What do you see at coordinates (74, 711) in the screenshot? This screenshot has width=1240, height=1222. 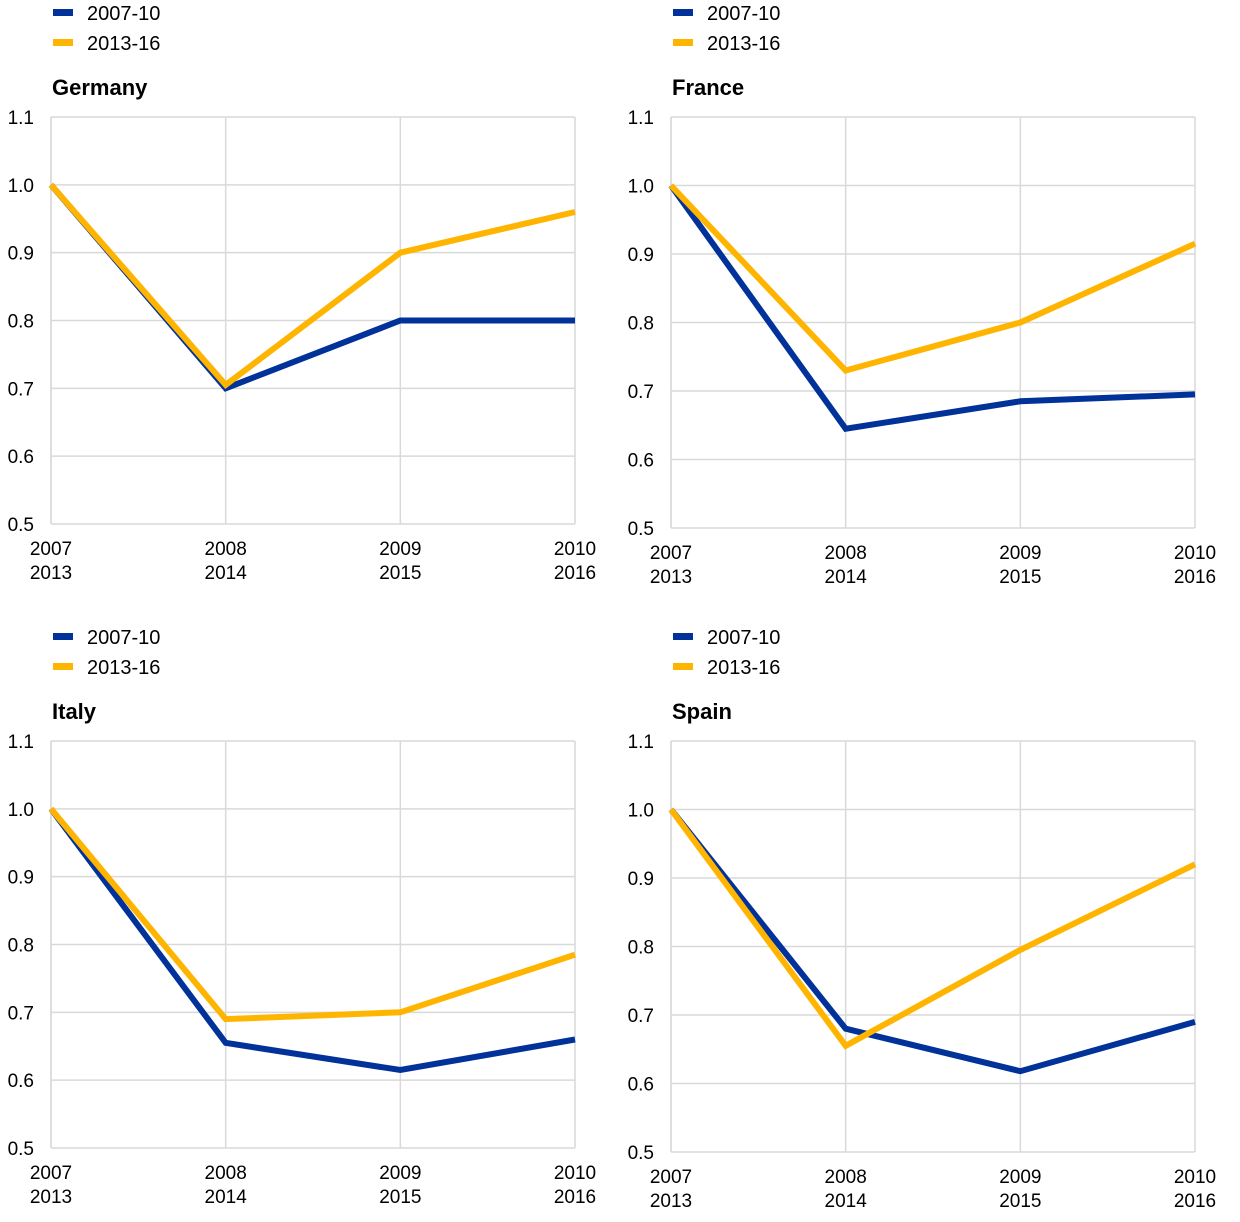 I see `panel-title: Italy` at bounding box center [74, 711].